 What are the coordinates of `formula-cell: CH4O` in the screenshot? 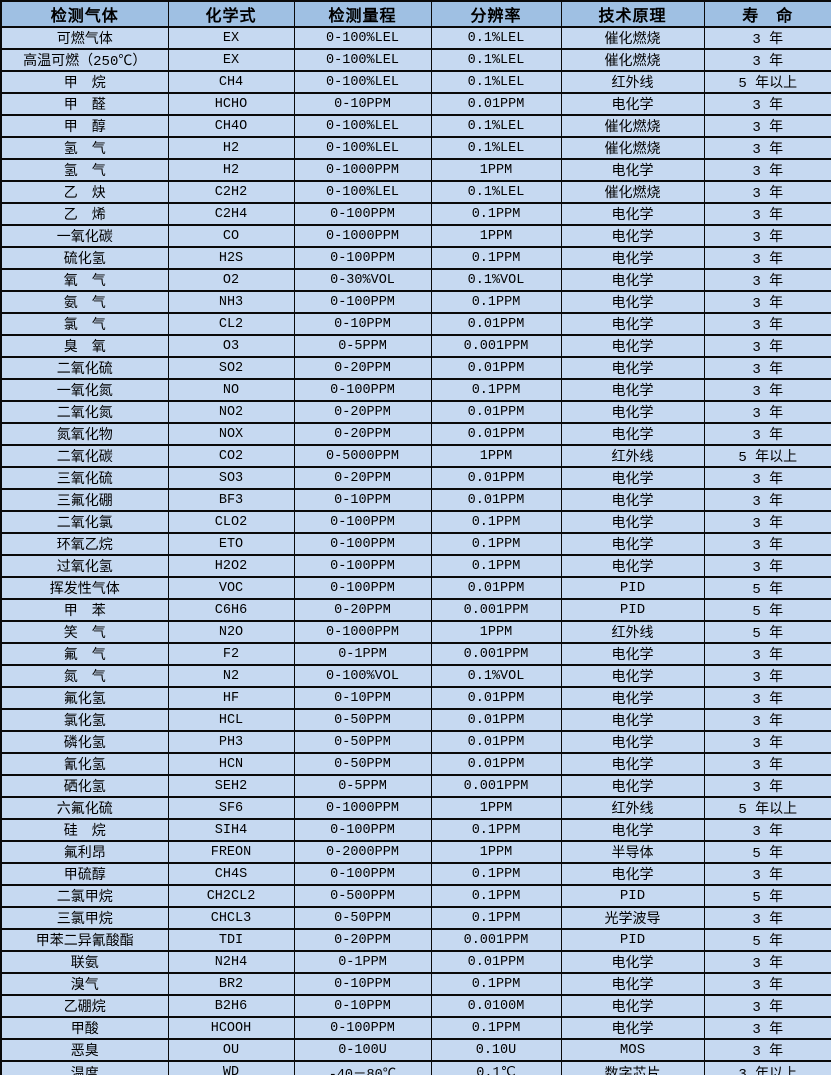 It's located at (231, 126).